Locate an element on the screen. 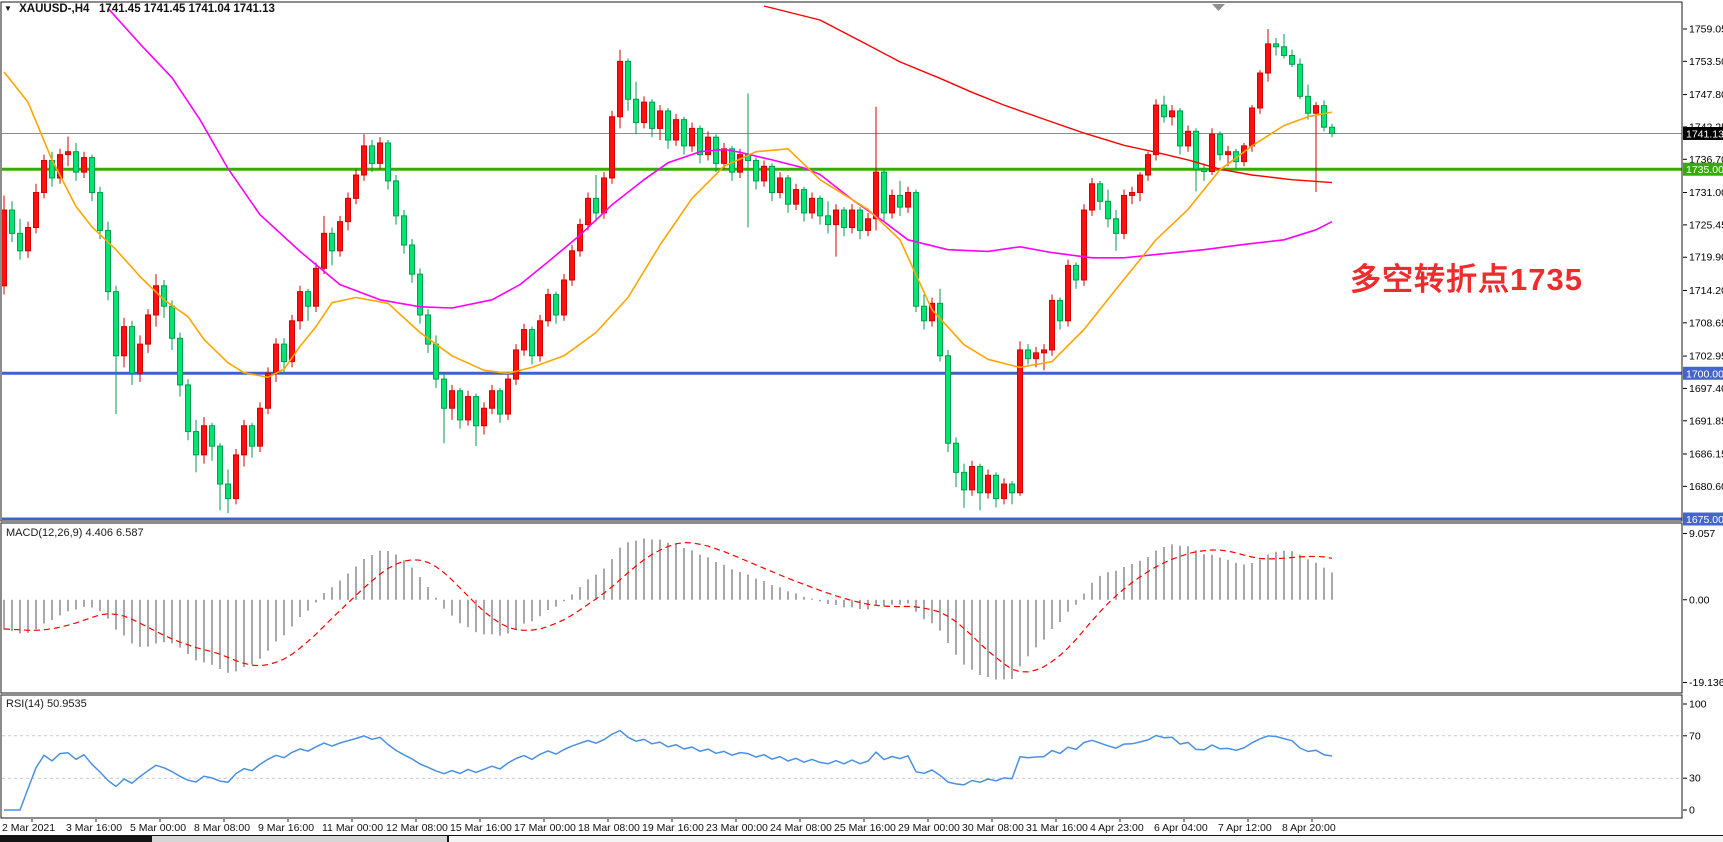 This screenshot has height=842, width=1723. macd-signal-line is located at coordinates (668, 607).